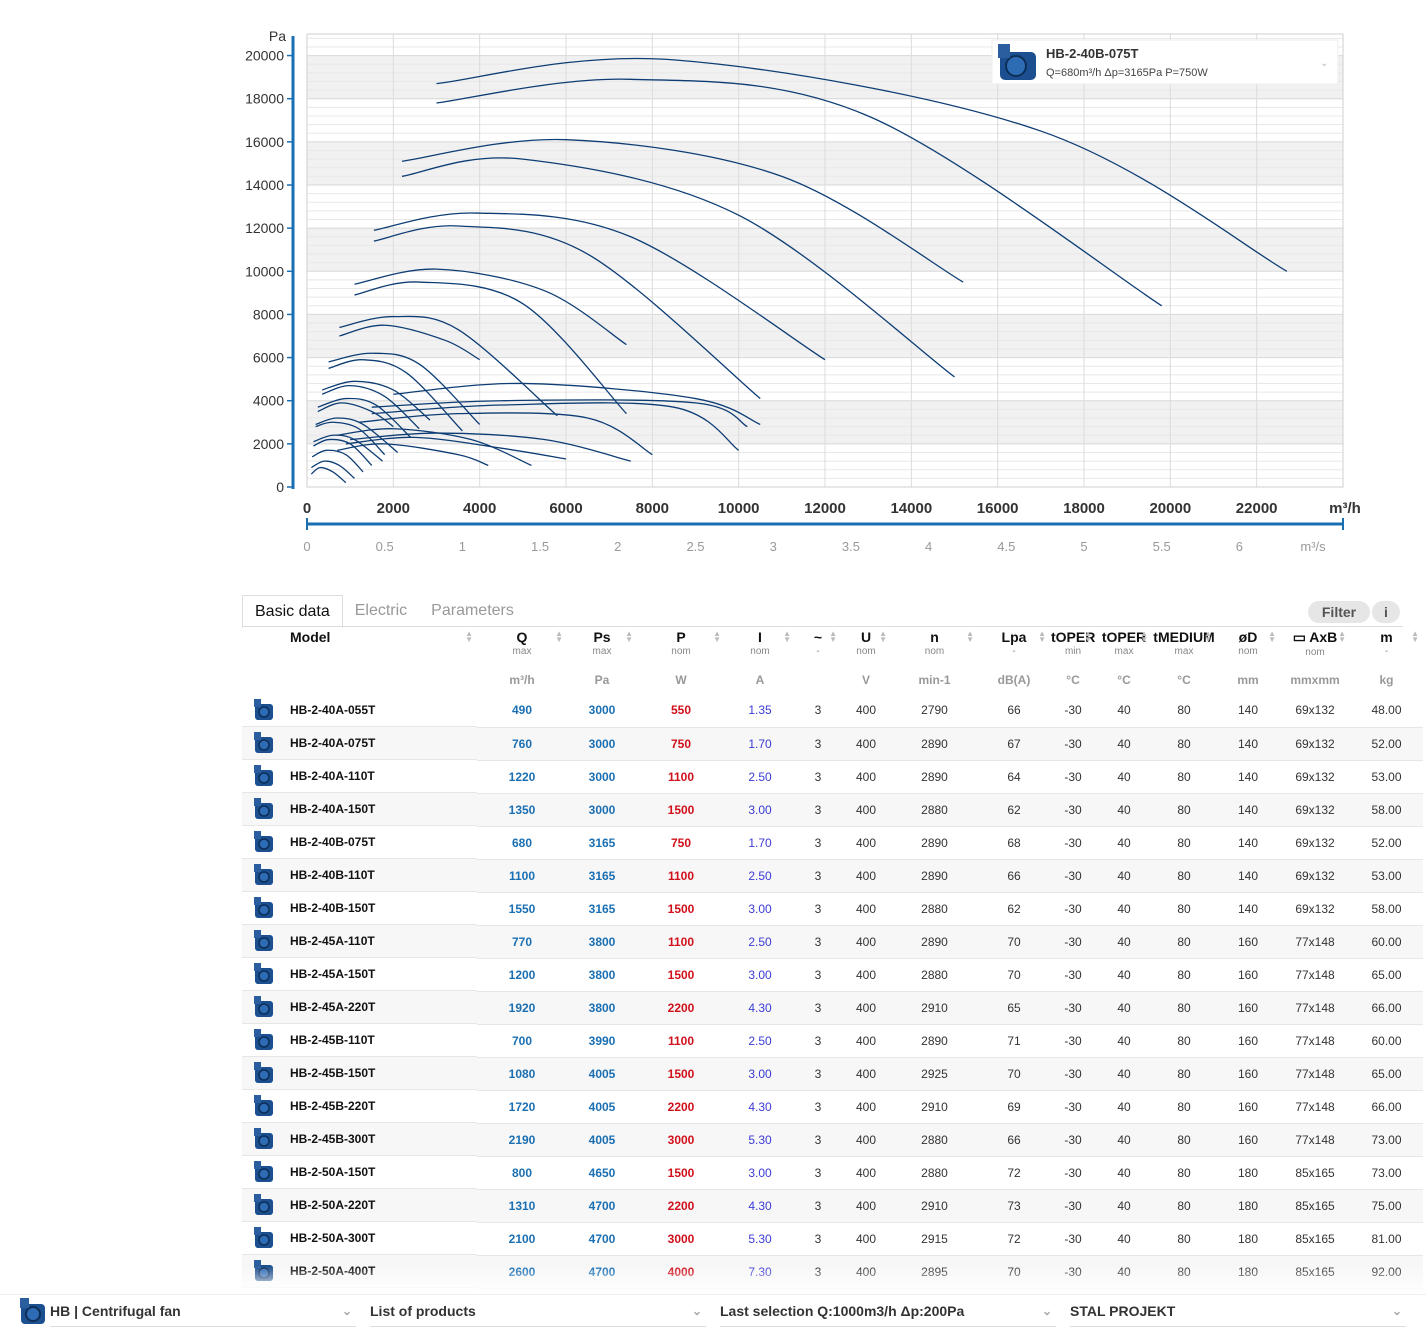 The image size is (1426, 1331). Describe the element at coordinates (332, 875) in the screenshot. I see `model-name: HB-2-40B-110T` at that location.